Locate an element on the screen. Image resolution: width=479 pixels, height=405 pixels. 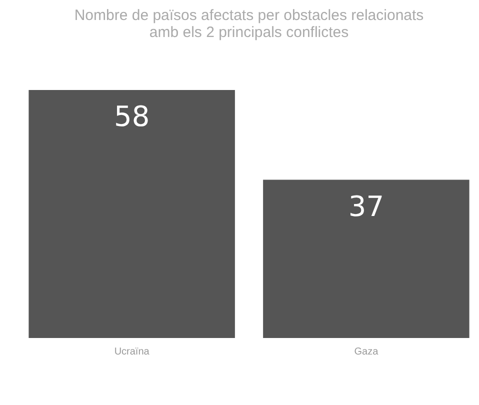
chart-title: Nombre de països afectats per obstacles relacionats amb els 2 principals conflictes is located at coordinates (249, 24).